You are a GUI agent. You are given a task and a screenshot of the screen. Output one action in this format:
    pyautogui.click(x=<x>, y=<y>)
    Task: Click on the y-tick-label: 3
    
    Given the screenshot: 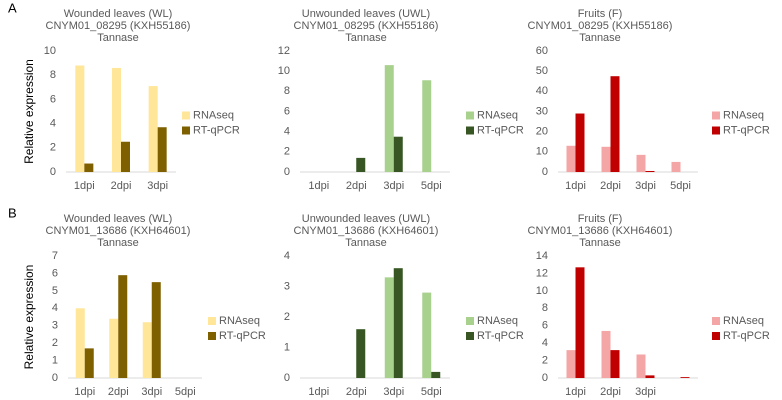 What is the action you would take?
    pyautogui.click(x=55, y=326)
    